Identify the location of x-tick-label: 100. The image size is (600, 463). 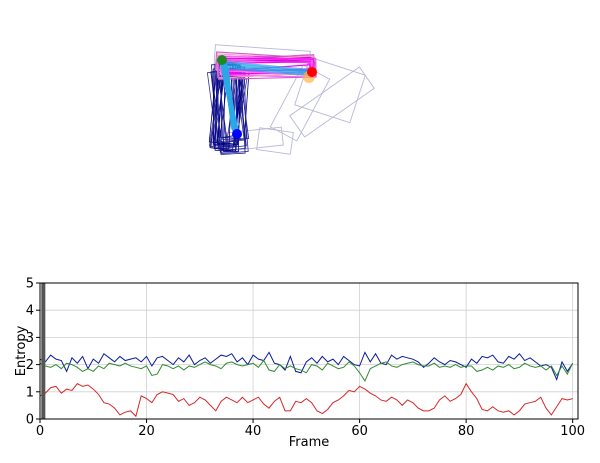
(572, 431).